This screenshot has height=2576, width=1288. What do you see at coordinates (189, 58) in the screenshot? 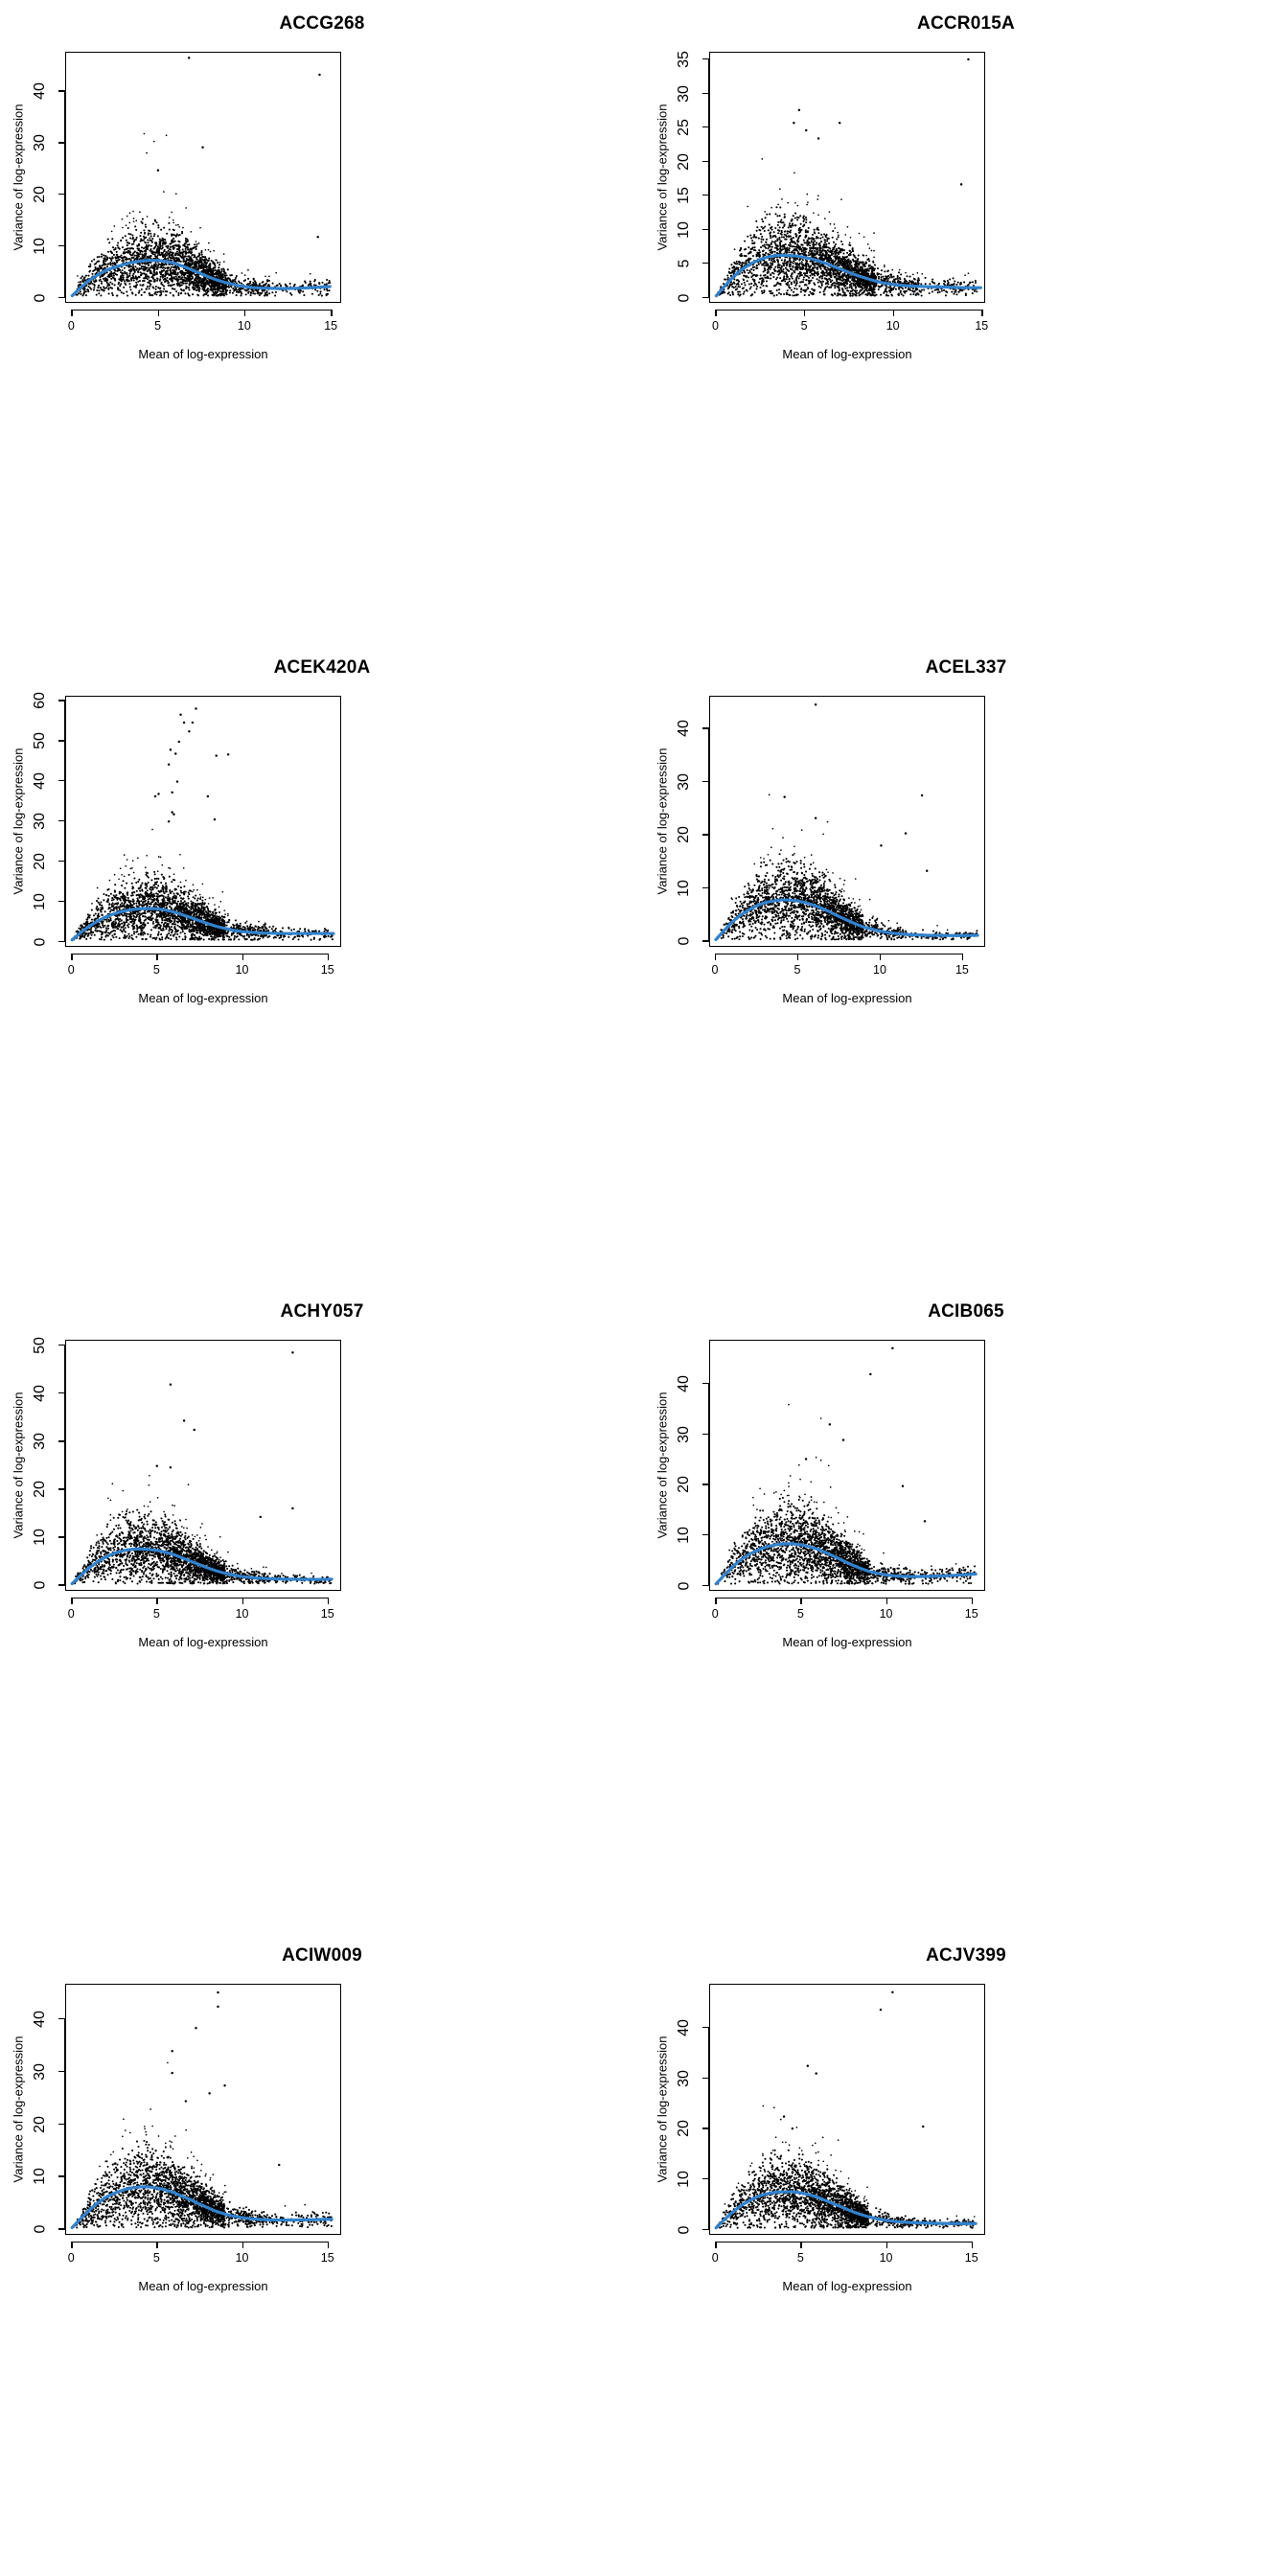
I see `outlier-point` at bounding box center [189, 58].